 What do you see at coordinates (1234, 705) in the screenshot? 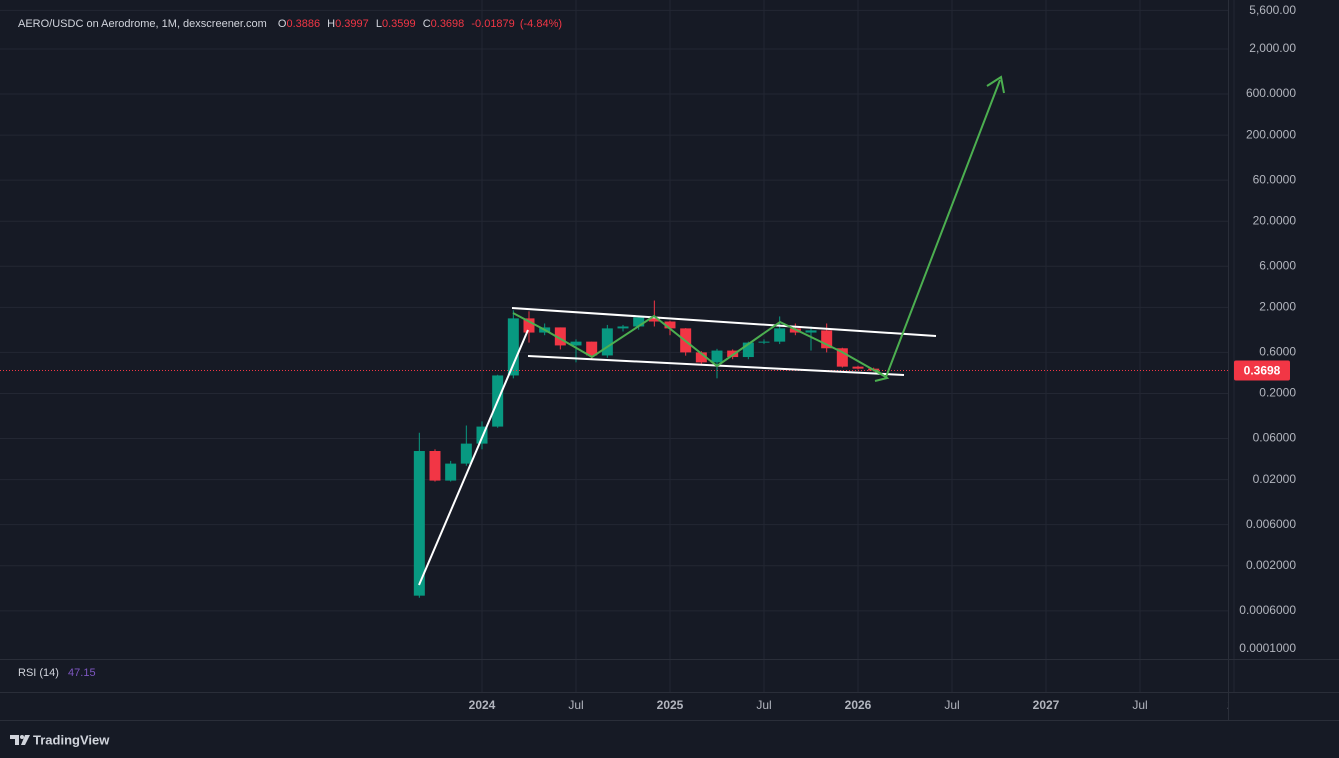
I see `x-tick-label: 20` at bounding box center [1234, 705].